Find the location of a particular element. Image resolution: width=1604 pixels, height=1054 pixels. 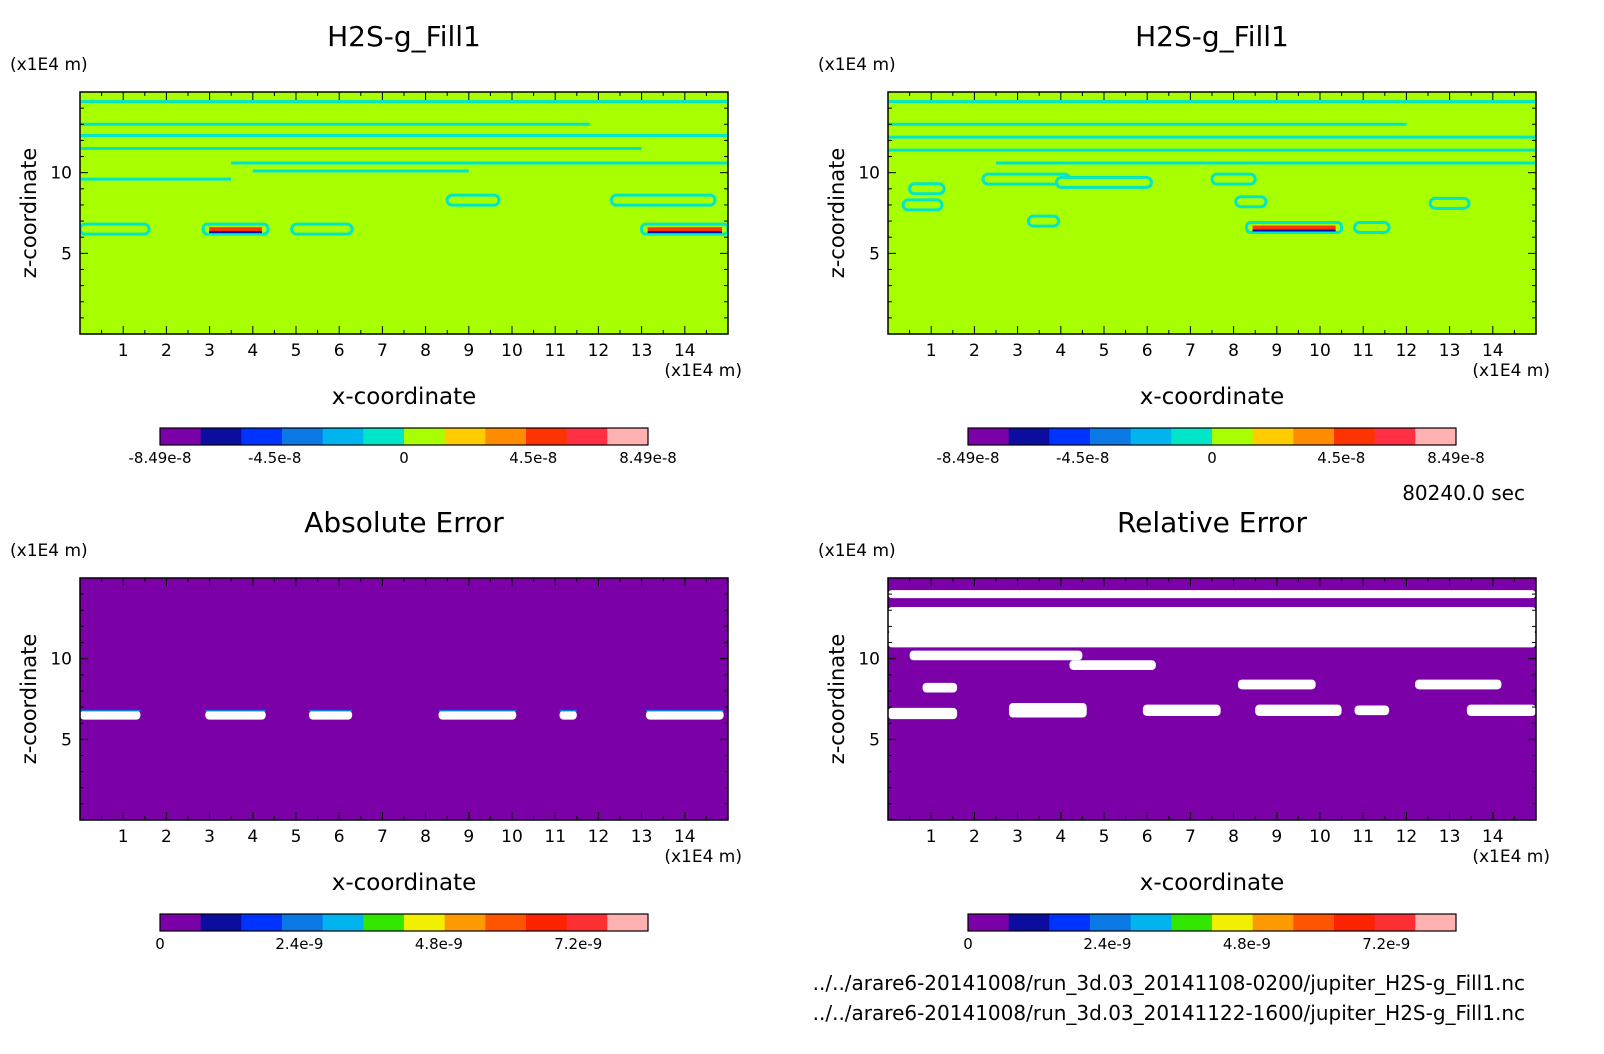

x-tick-label: 7 is located at coordinates (382, 351).